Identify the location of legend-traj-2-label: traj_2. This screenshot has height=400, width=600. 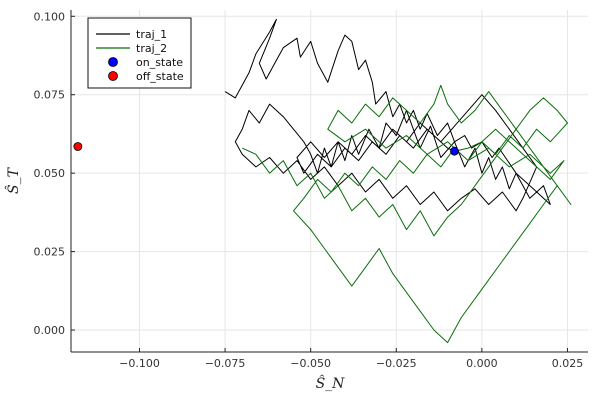
(151, 48).